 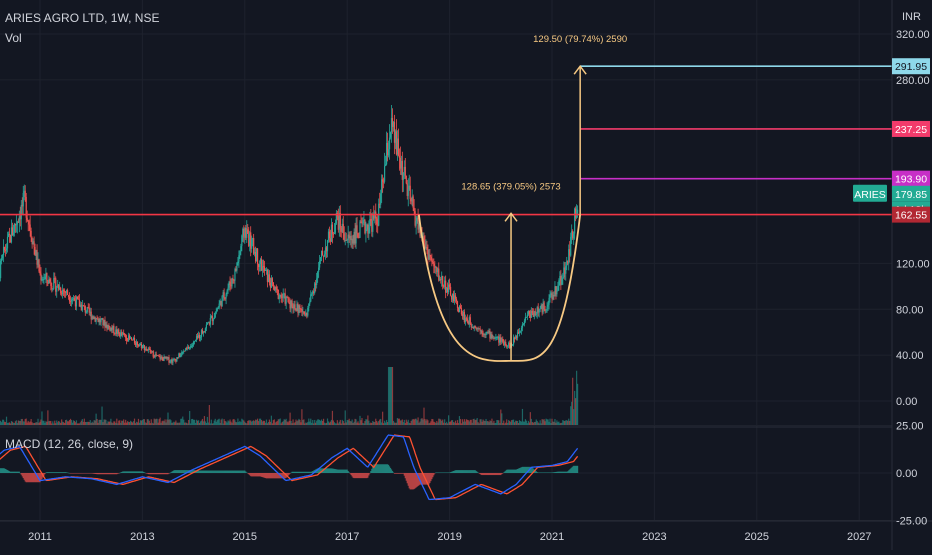 I want to click on x-tick-label: 2027, so click(x=859, y=537).